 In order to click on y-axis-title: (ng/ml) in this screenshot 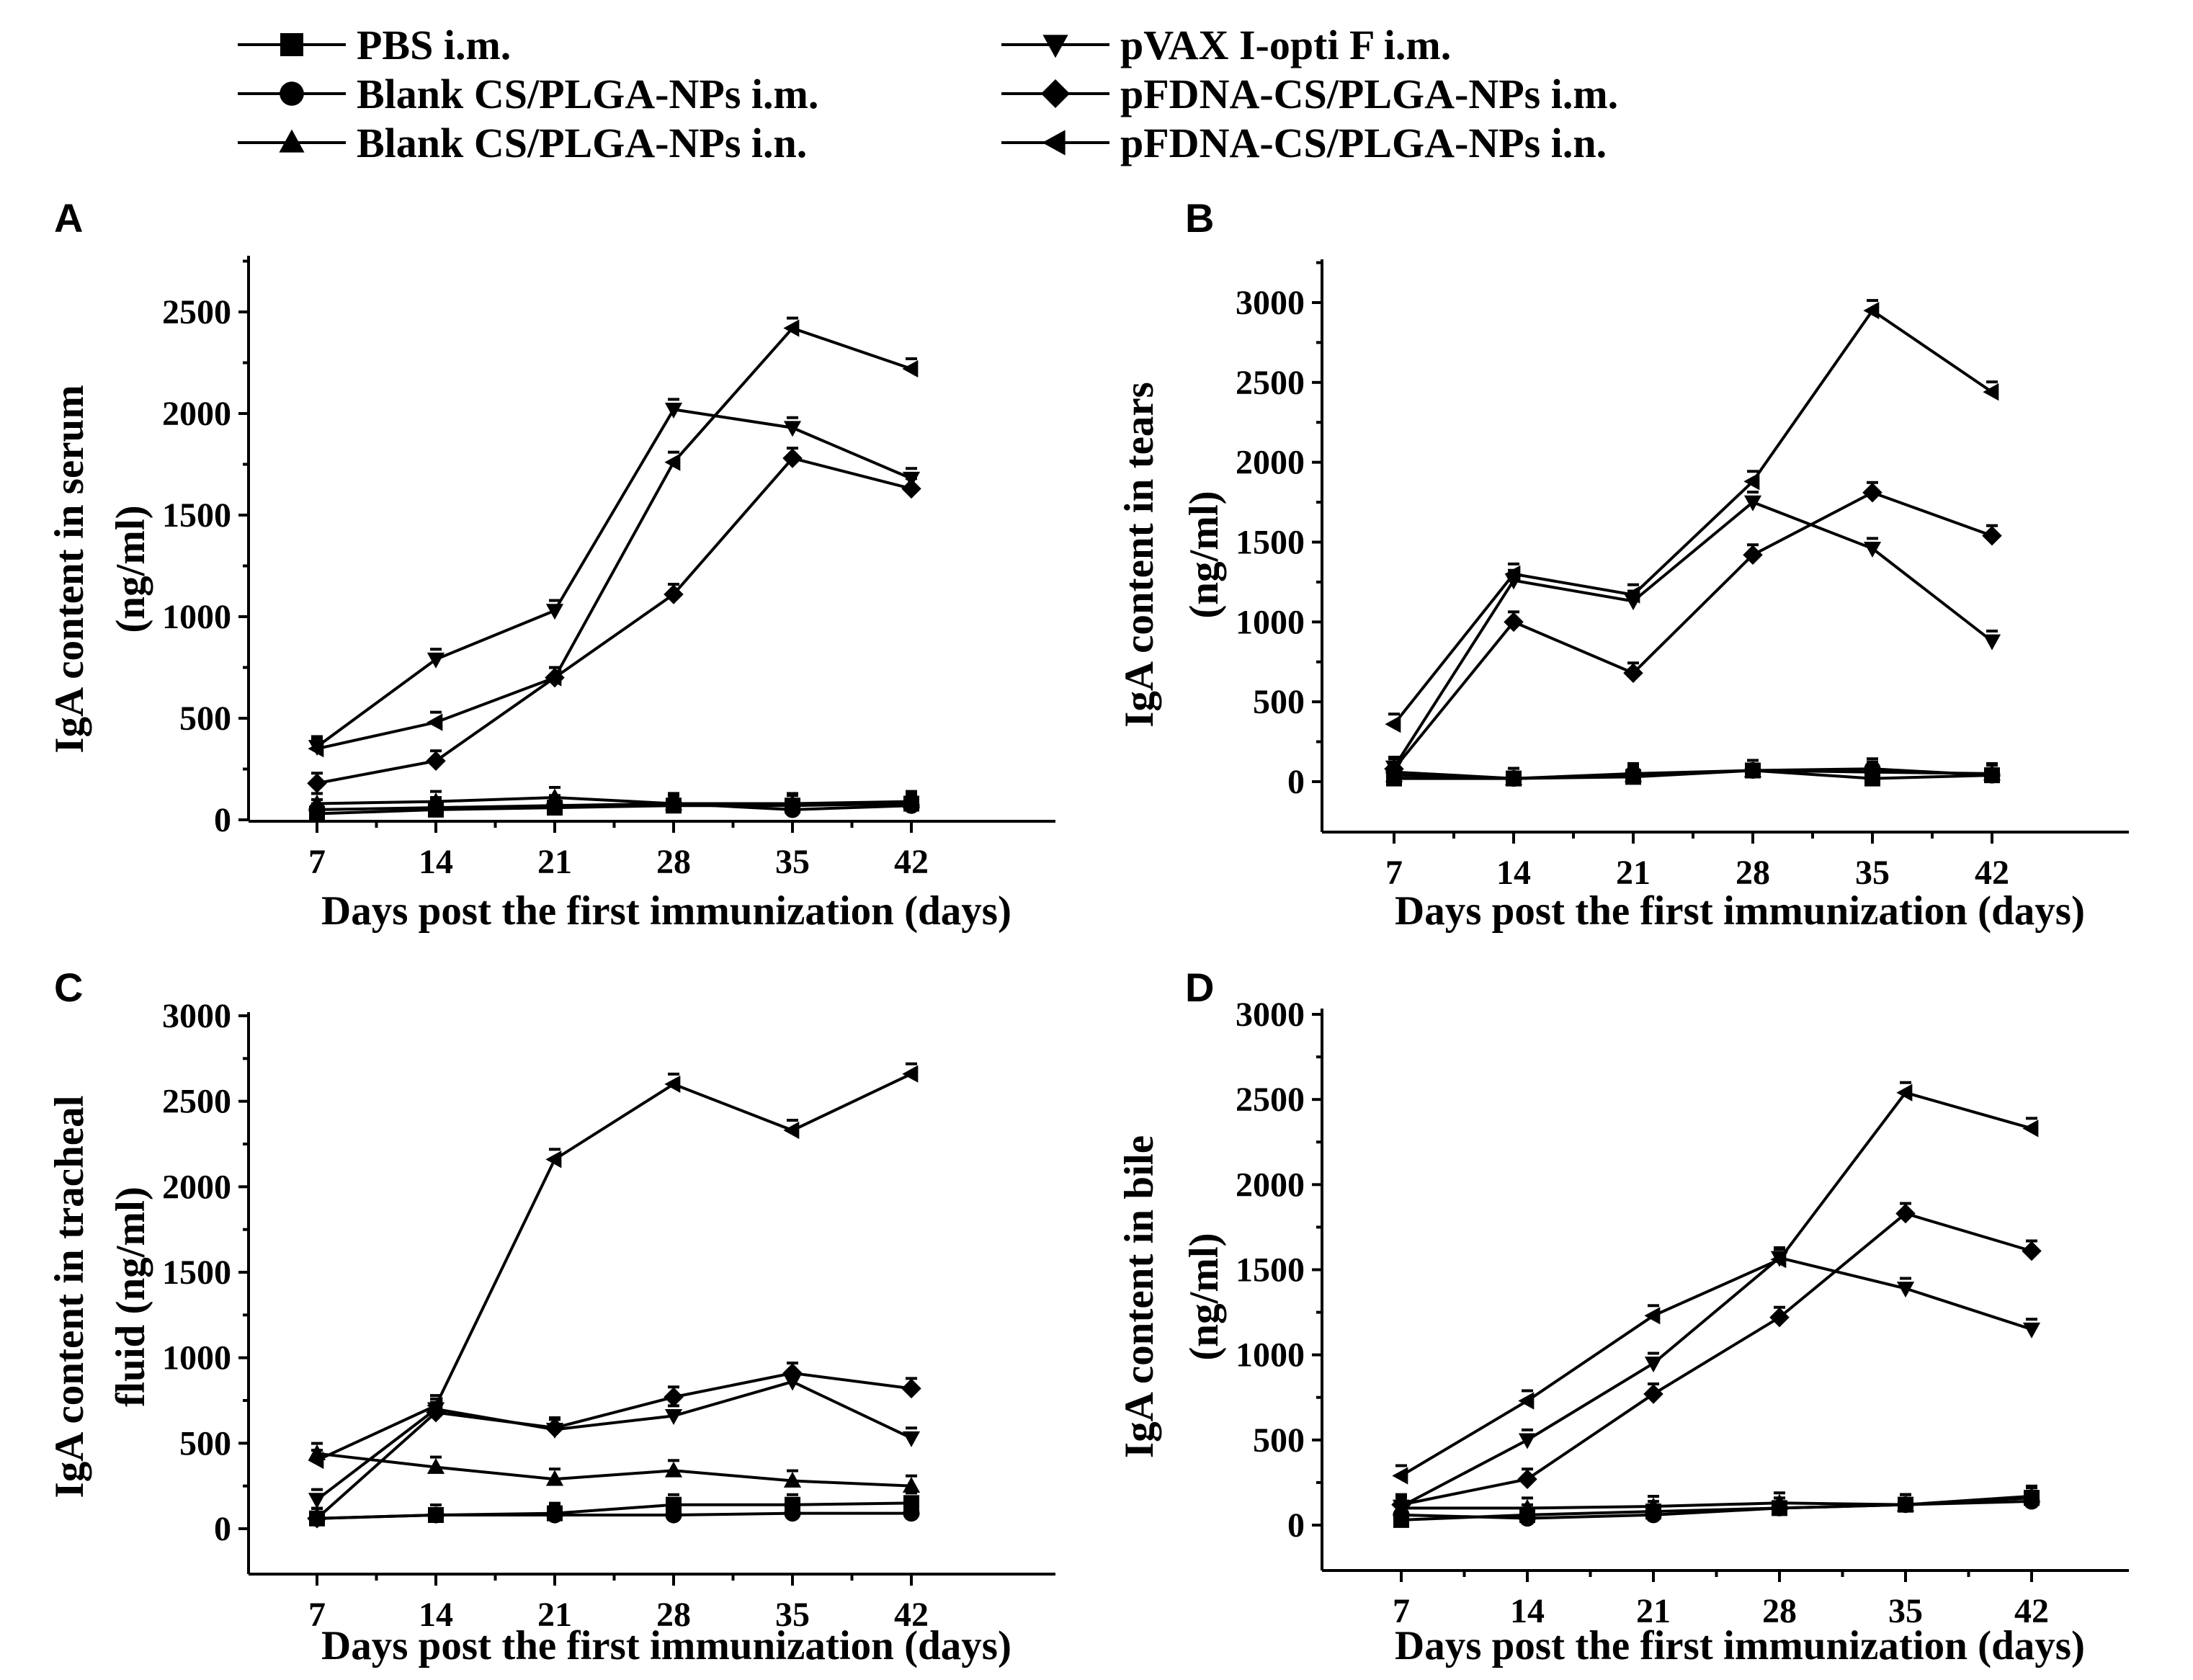, I will do `click(1204, 1296)`.